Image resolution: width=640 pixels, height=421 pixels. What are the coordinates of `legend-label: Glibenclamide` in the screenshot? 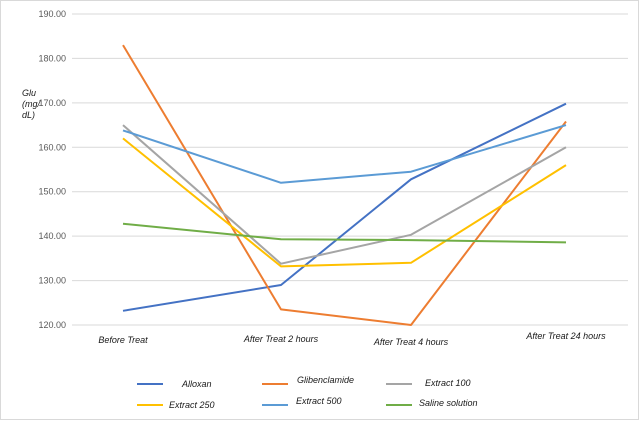 It's located at (325, 380).